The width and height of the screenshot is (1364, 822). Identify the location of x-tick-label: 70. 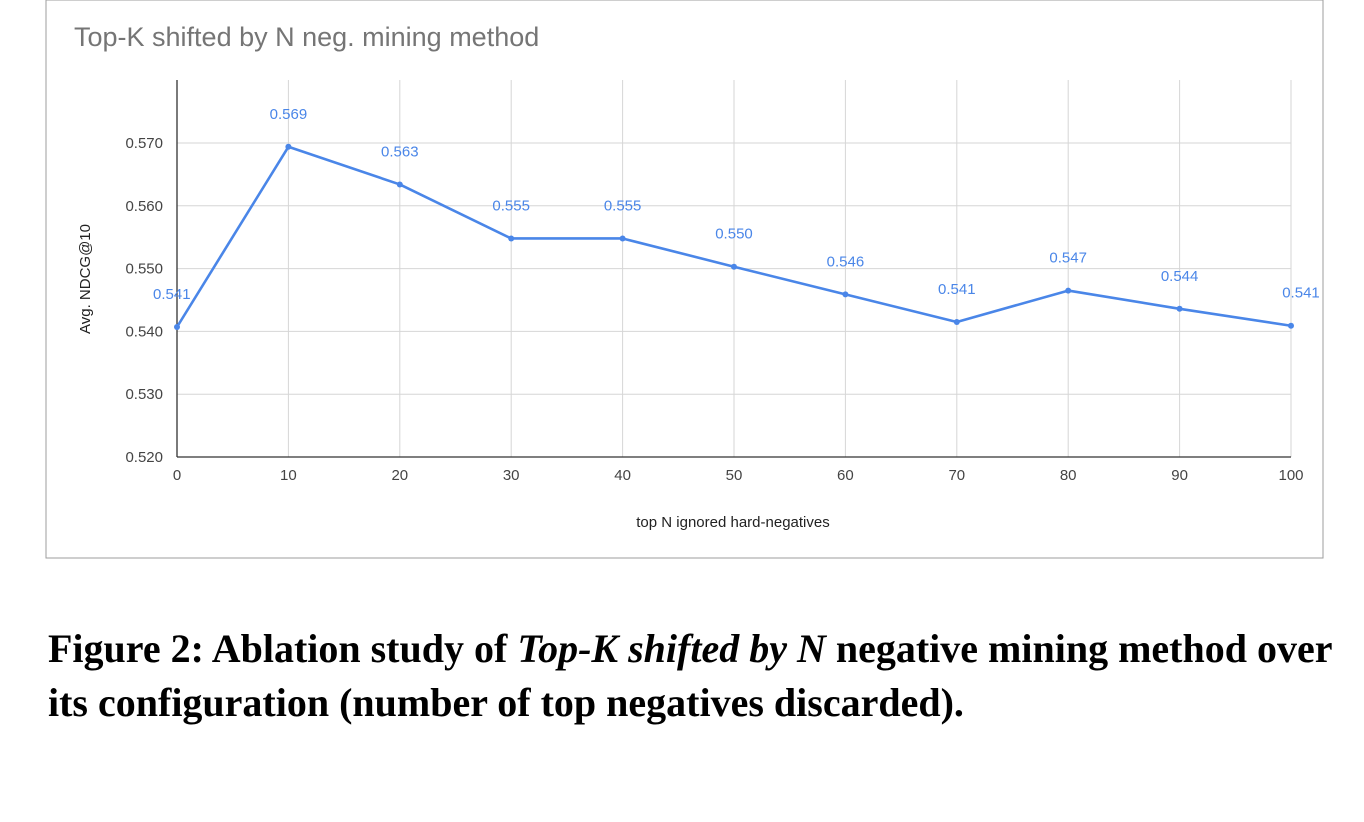
(956, 475).